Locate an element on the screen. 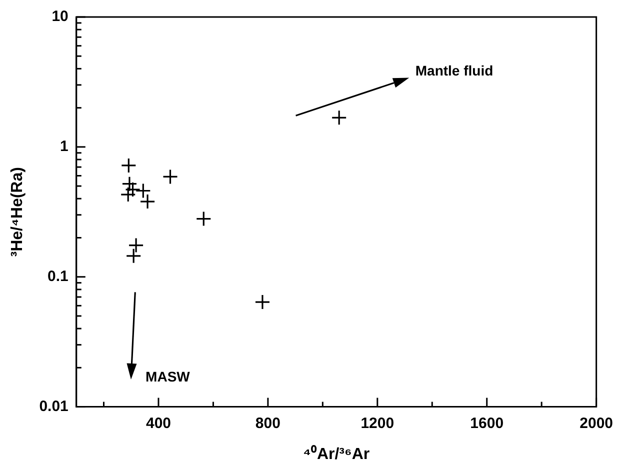 The height and width of the screenshot is (472, 621). annotation: Mantle fluid is located at coordinates (454, 70).